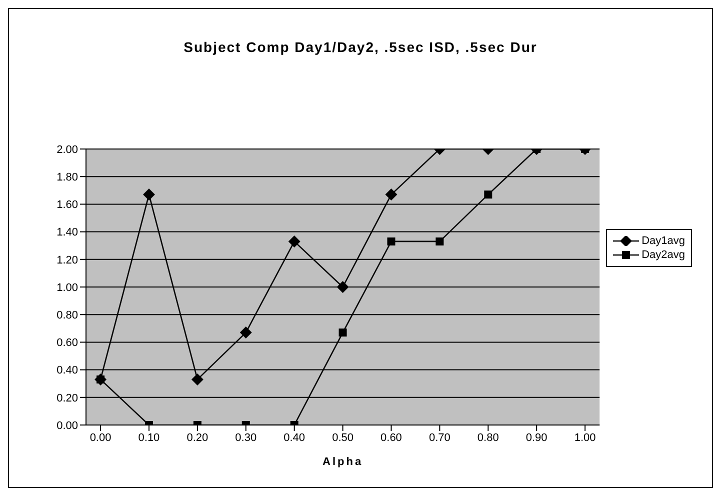 This screenshot has width=721, height=496. I want to click on x-tick-label: 0.10, so click(149, 438).